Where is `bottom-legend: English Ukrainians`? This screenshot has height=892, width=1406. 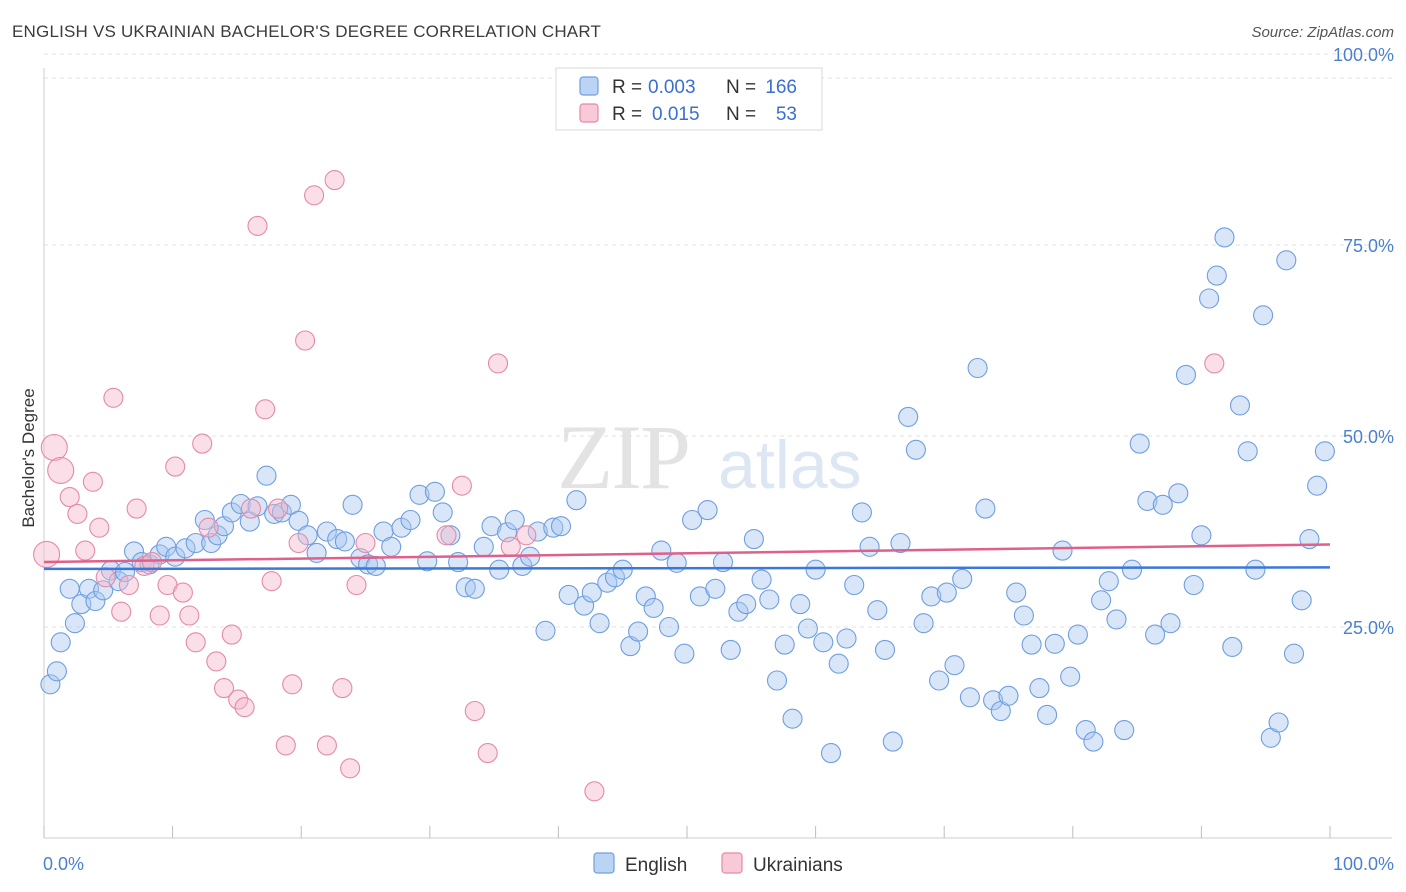
bottom-legend: English Ukrainians is located at coordinates (718, 864).